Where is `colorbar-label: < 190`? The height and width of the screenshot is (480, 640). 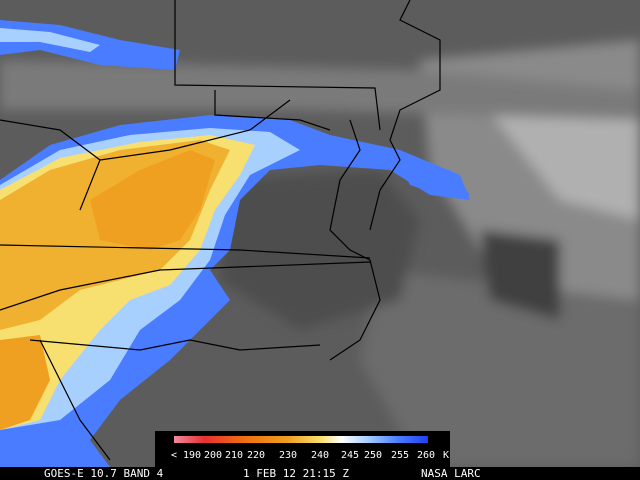
colorbar-label: < 190 is located at coordinates (186, 455).